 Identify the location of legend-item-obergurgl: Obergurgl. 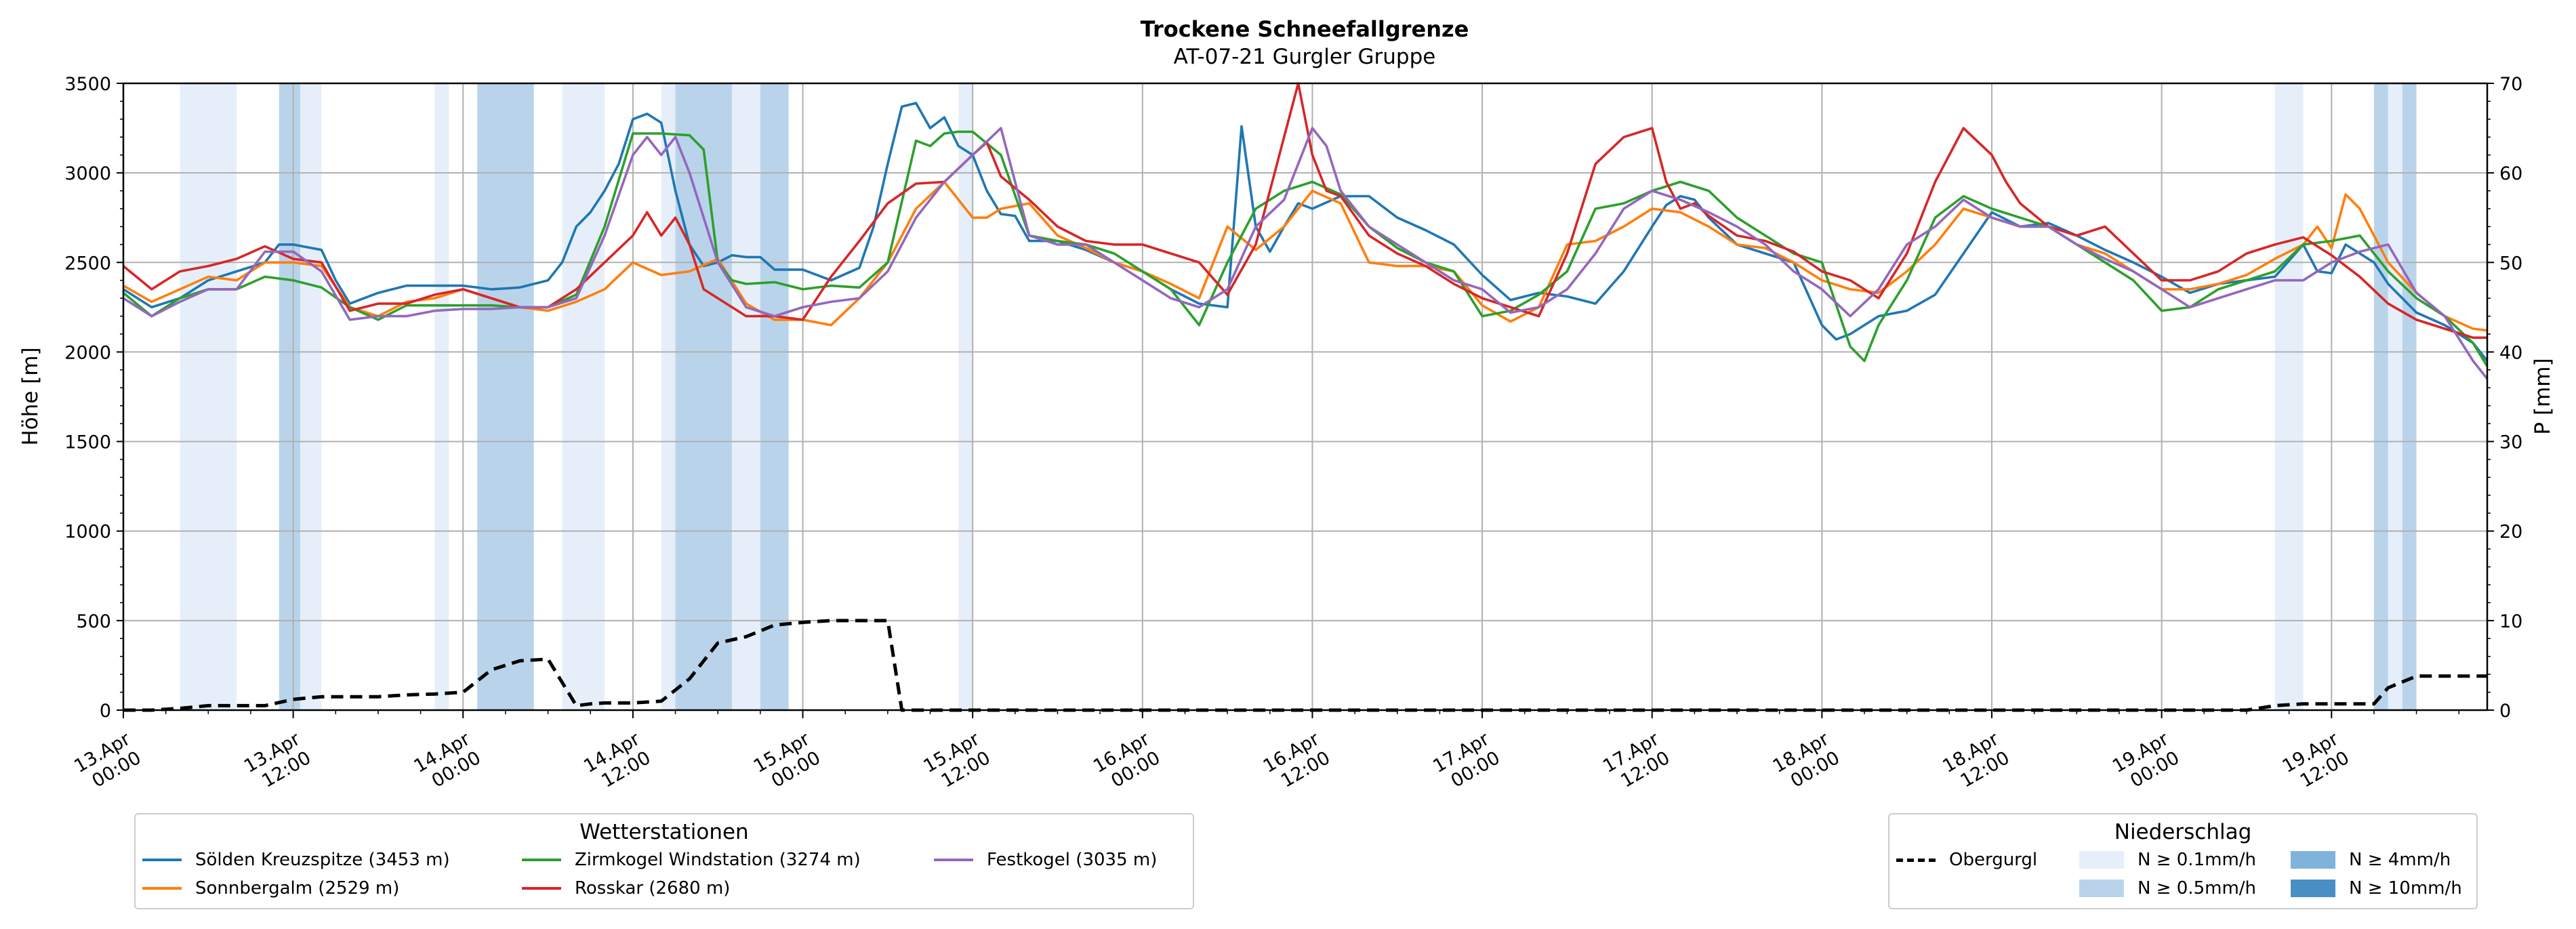
(1967, 860).